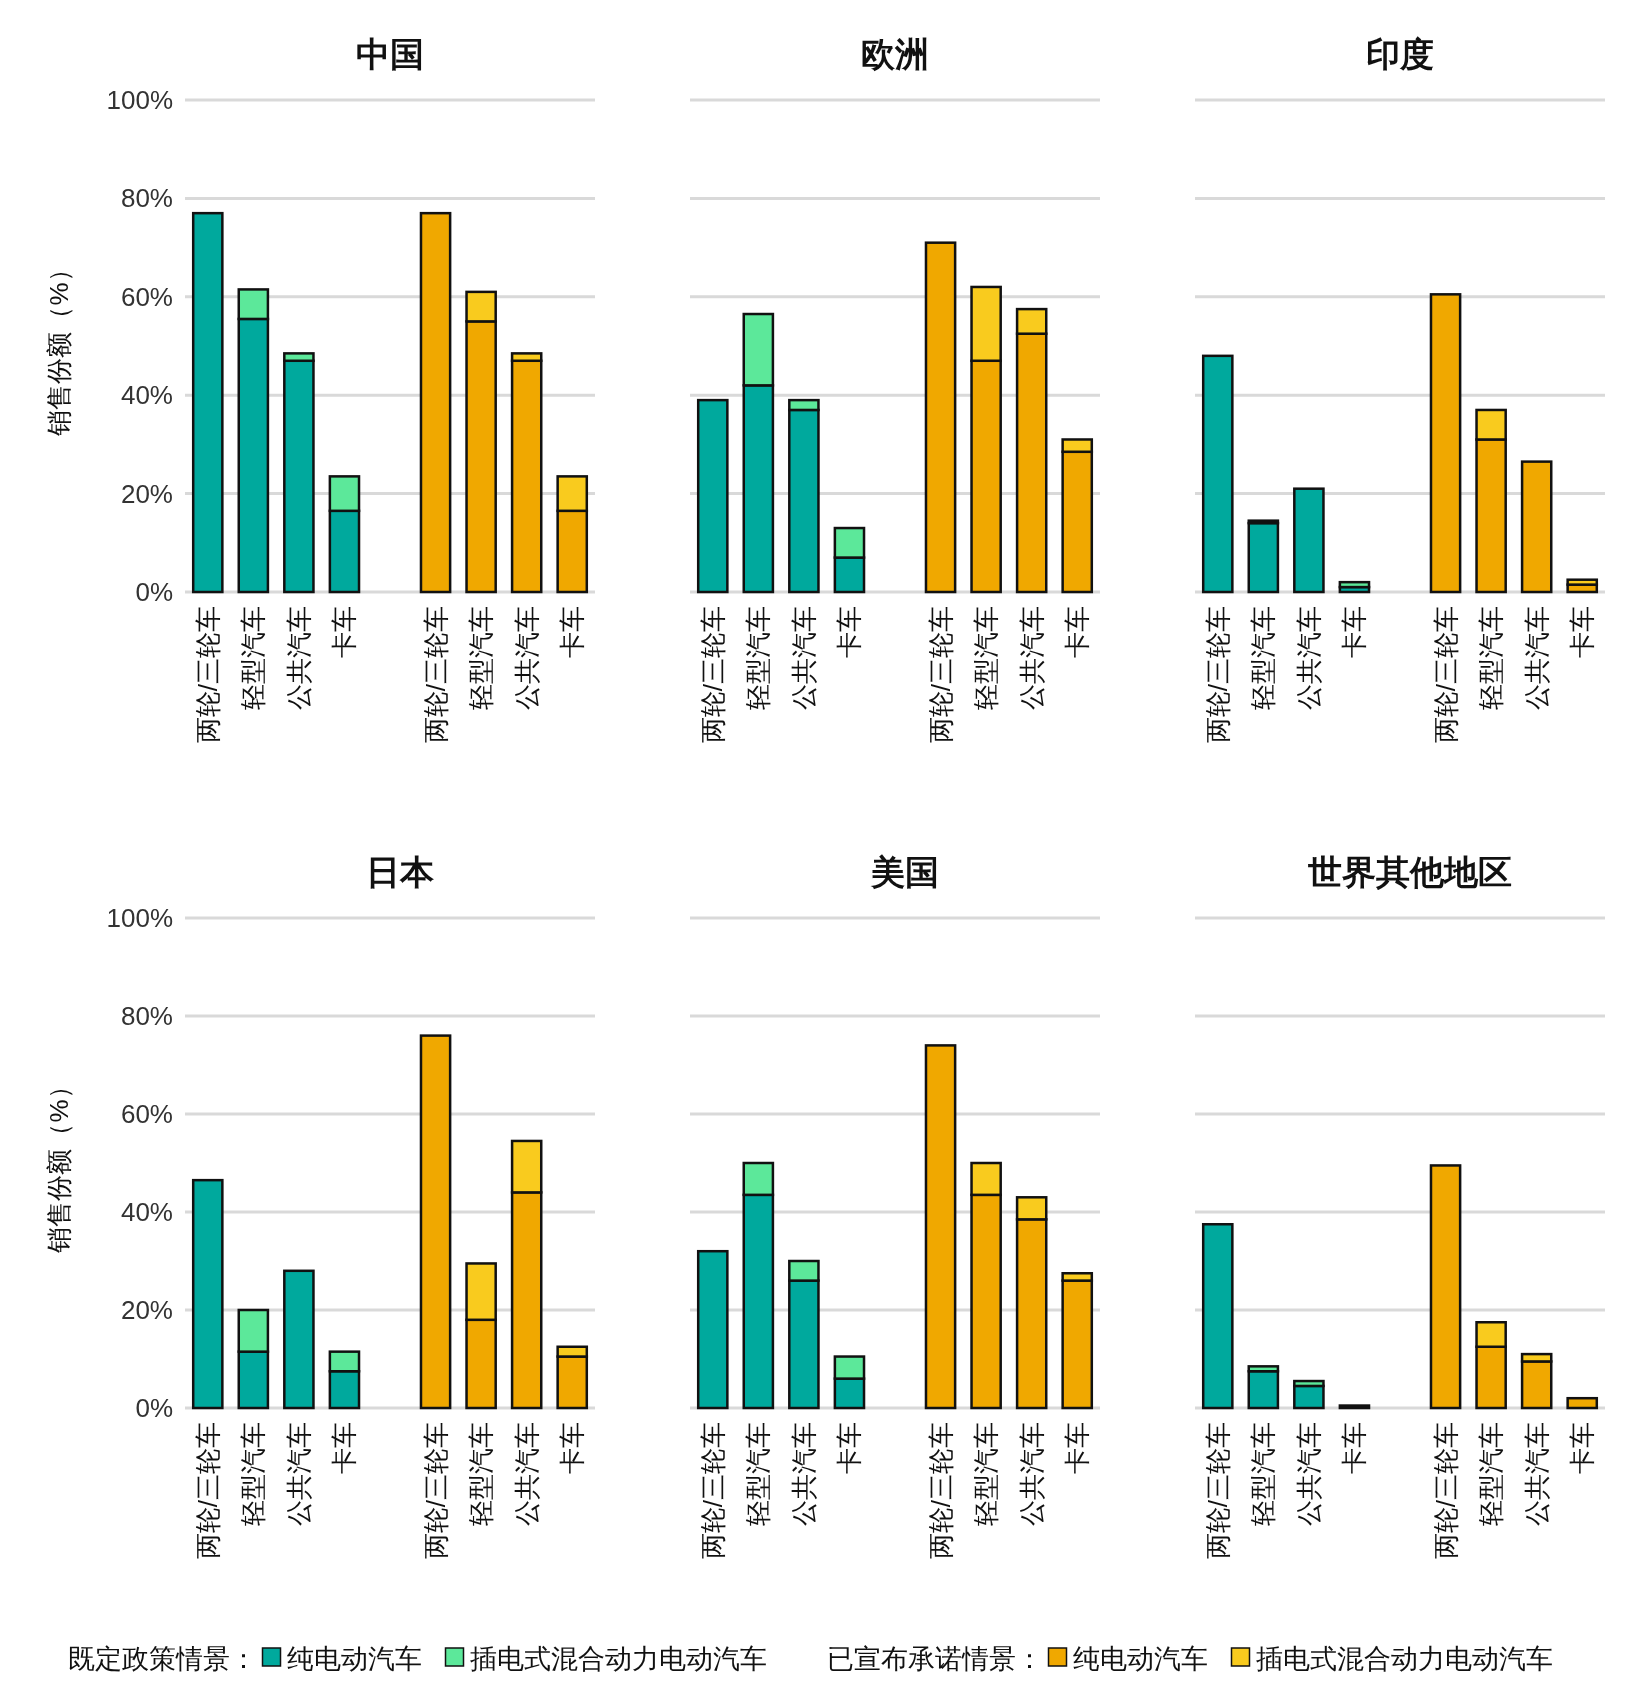 The image size is (1644, 1706). I want to click on chart-title: 美国, so click(904, 872).